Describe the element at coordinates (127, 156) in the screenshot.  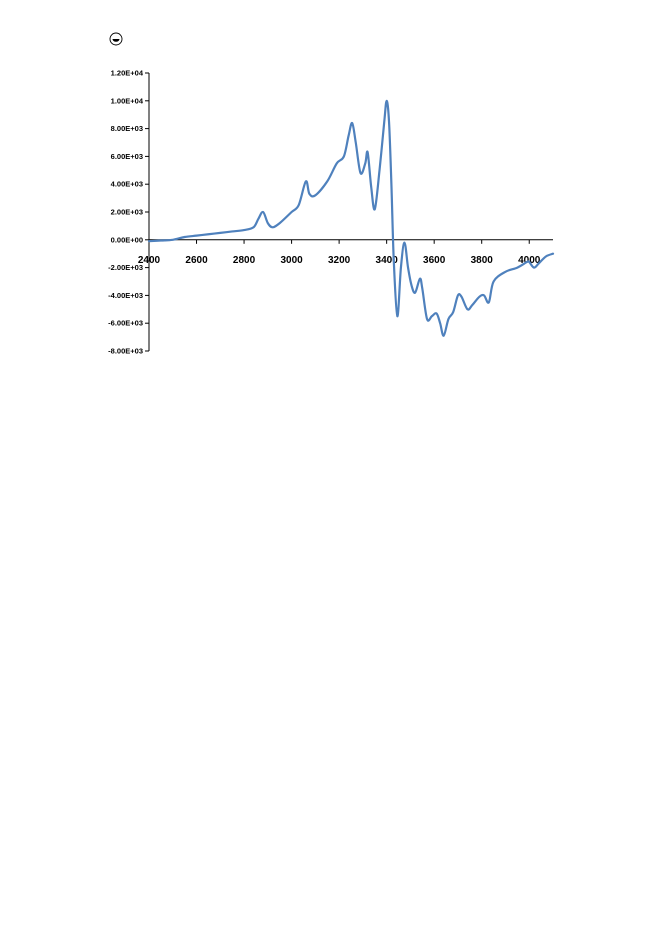
I see `y-tick-label: 6.00E+03` at that location.